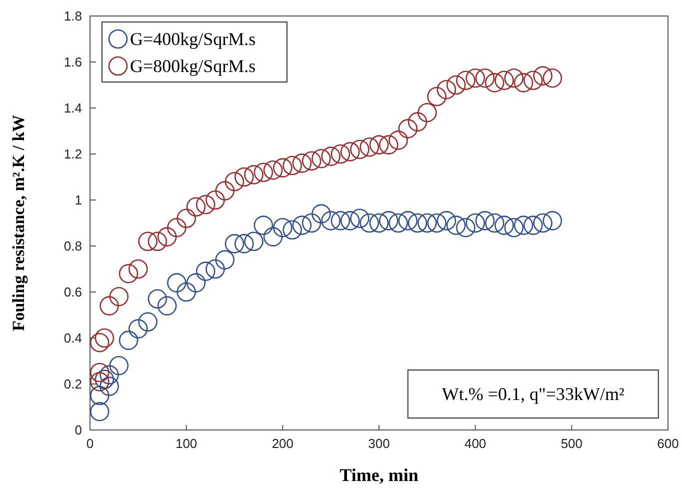 The width and height of the screenshot is (682, 497). What do you see at coordinates (571, 443) in the screenshot?
I see `x-tick-label: 500` at bounding box center [571, 443].